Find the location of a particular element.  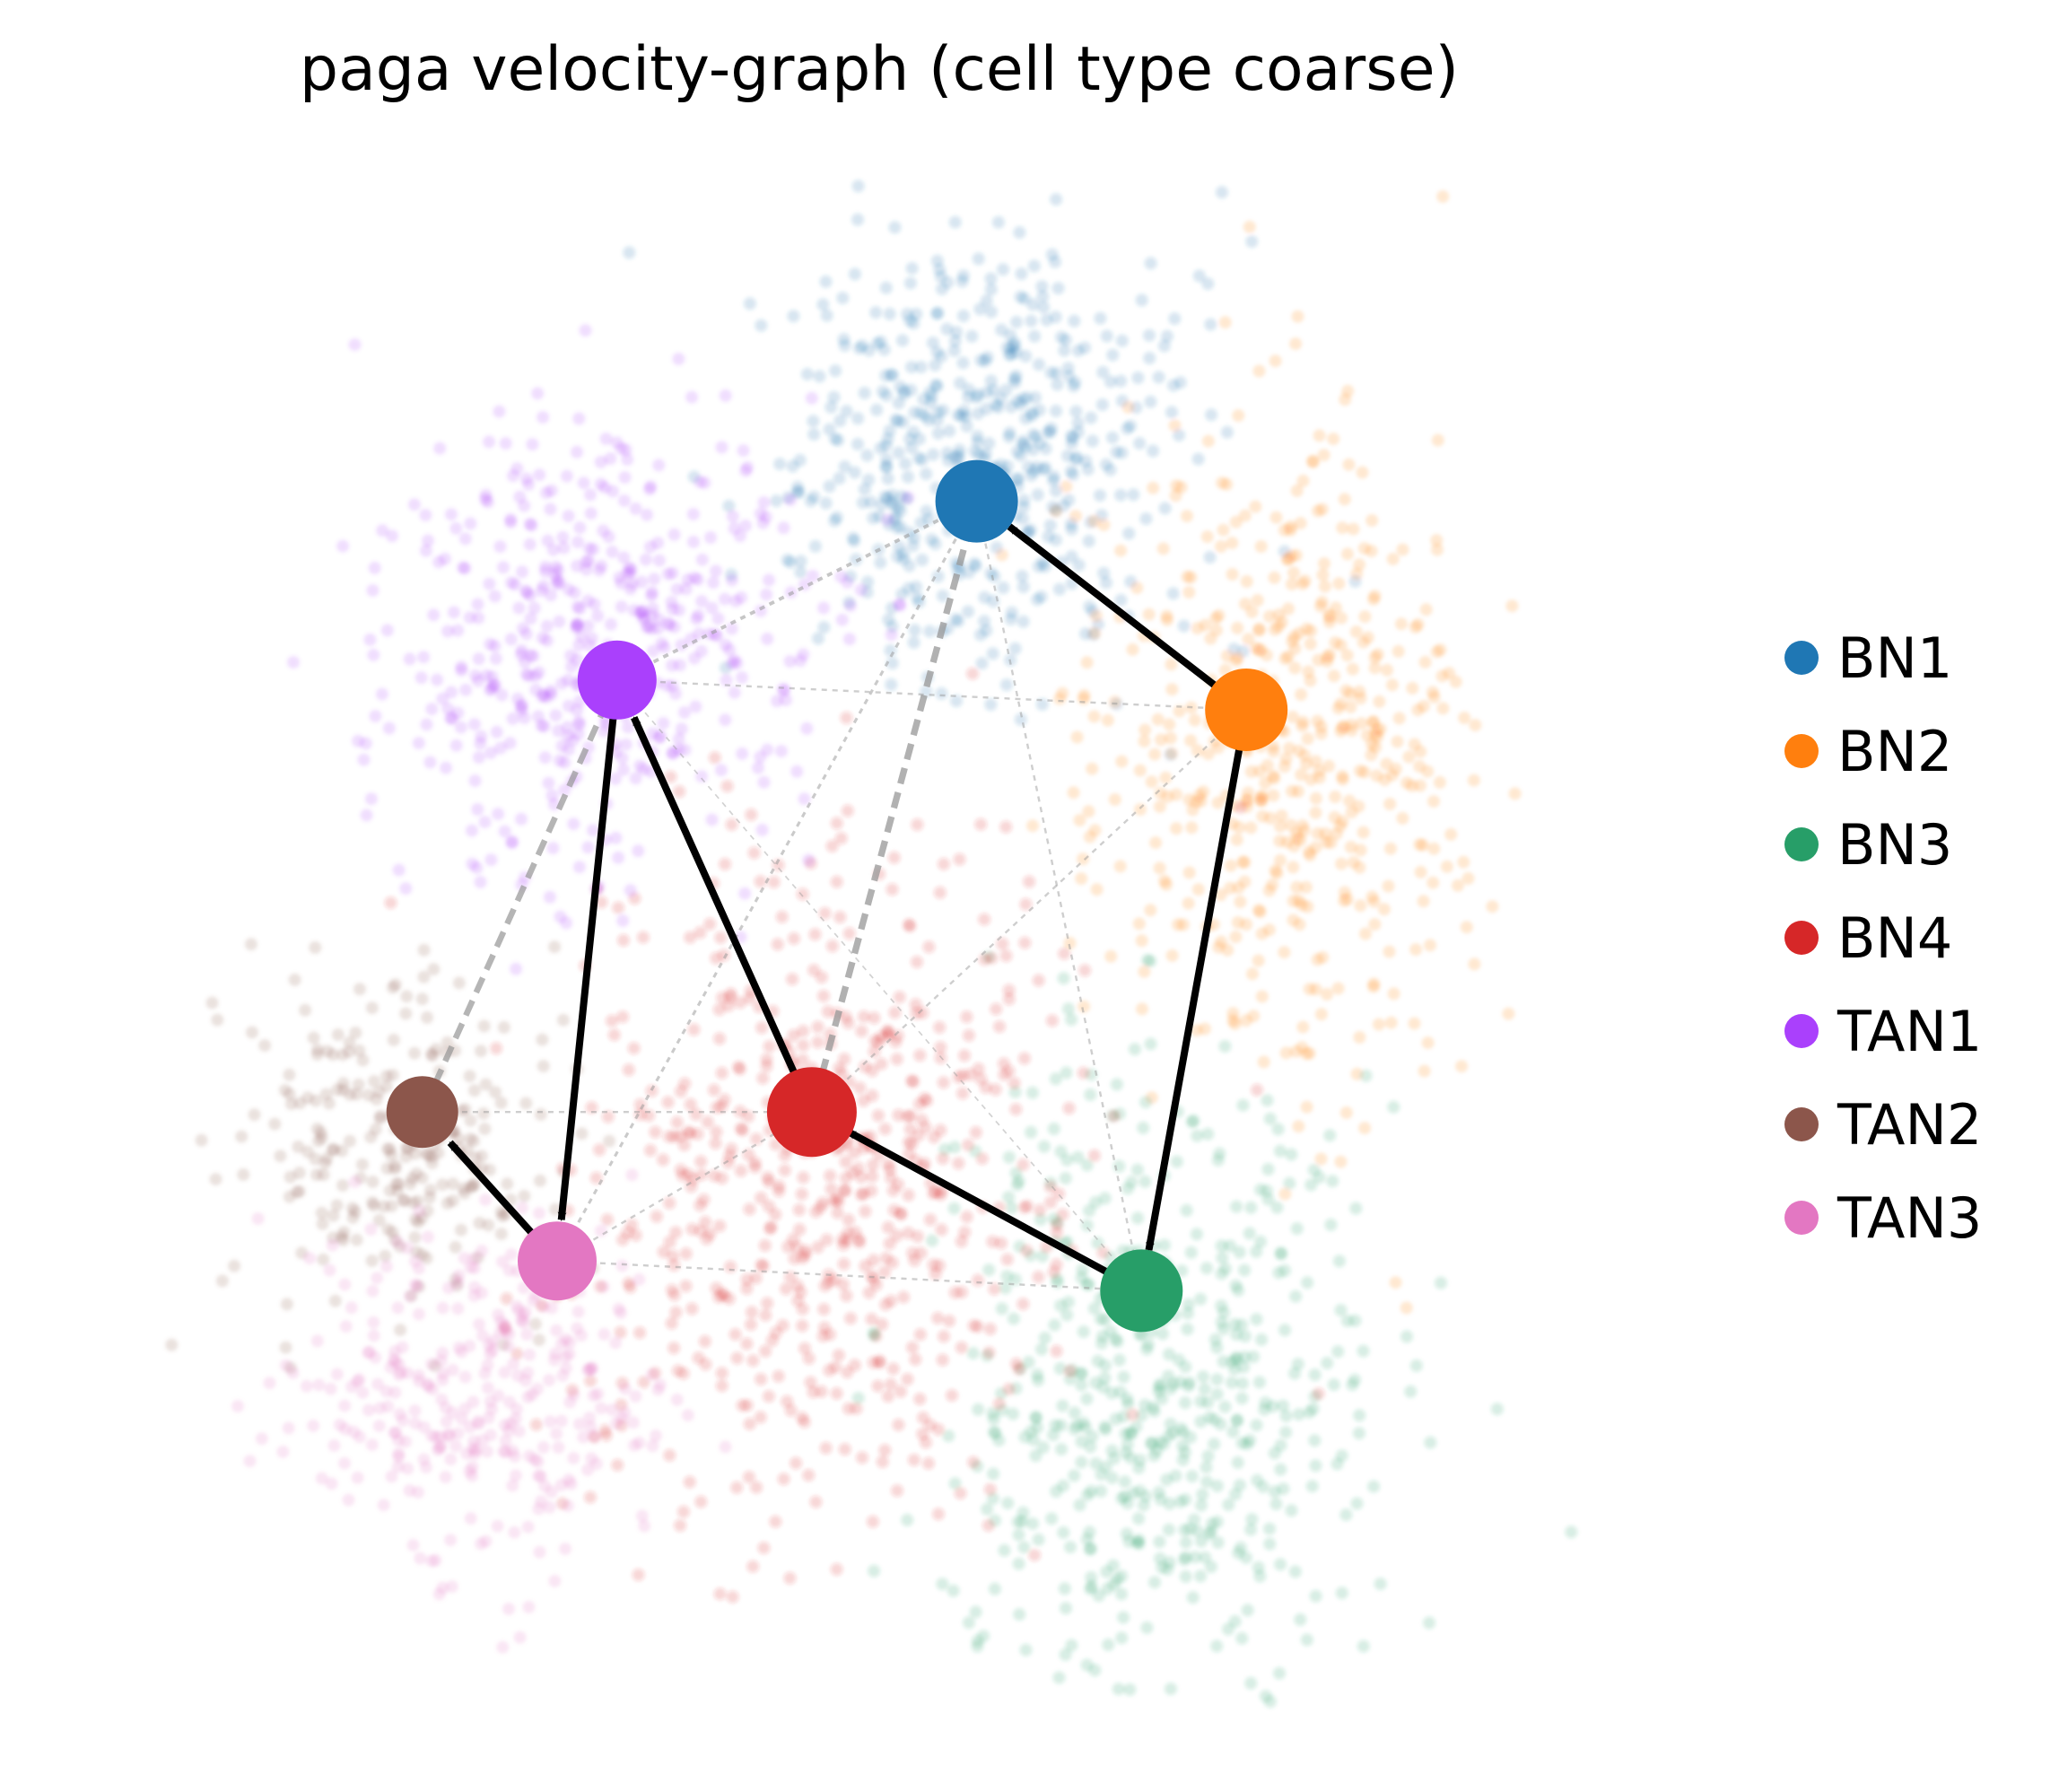

legend-label: BN2 is located at coordinates (1895, 751).